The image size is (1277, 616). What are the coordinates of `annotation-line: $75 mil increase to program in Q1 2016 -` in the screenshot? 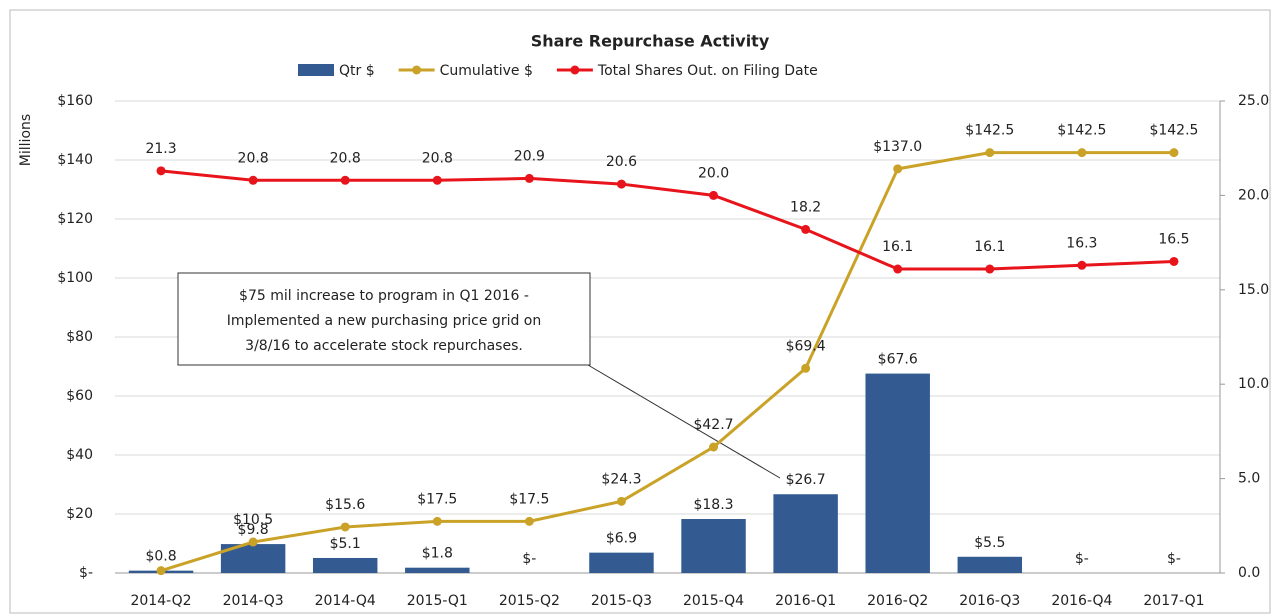 It's located at (384, 296).